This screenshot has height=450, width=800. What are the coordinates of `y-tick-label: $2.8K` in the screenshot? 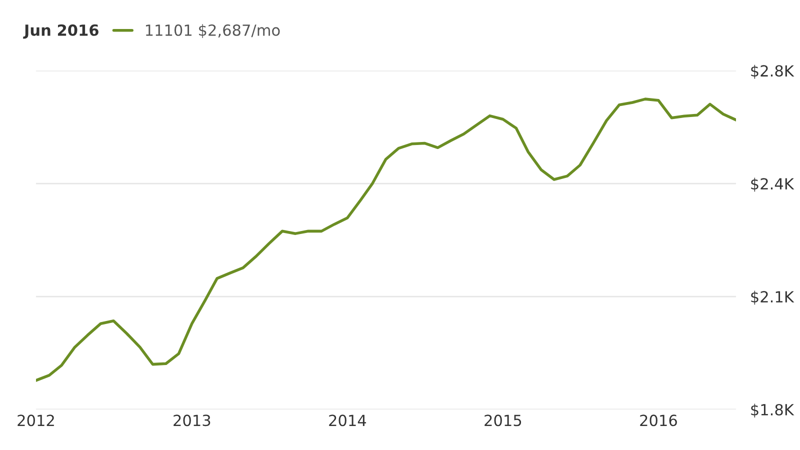 It's located at (772, 71).